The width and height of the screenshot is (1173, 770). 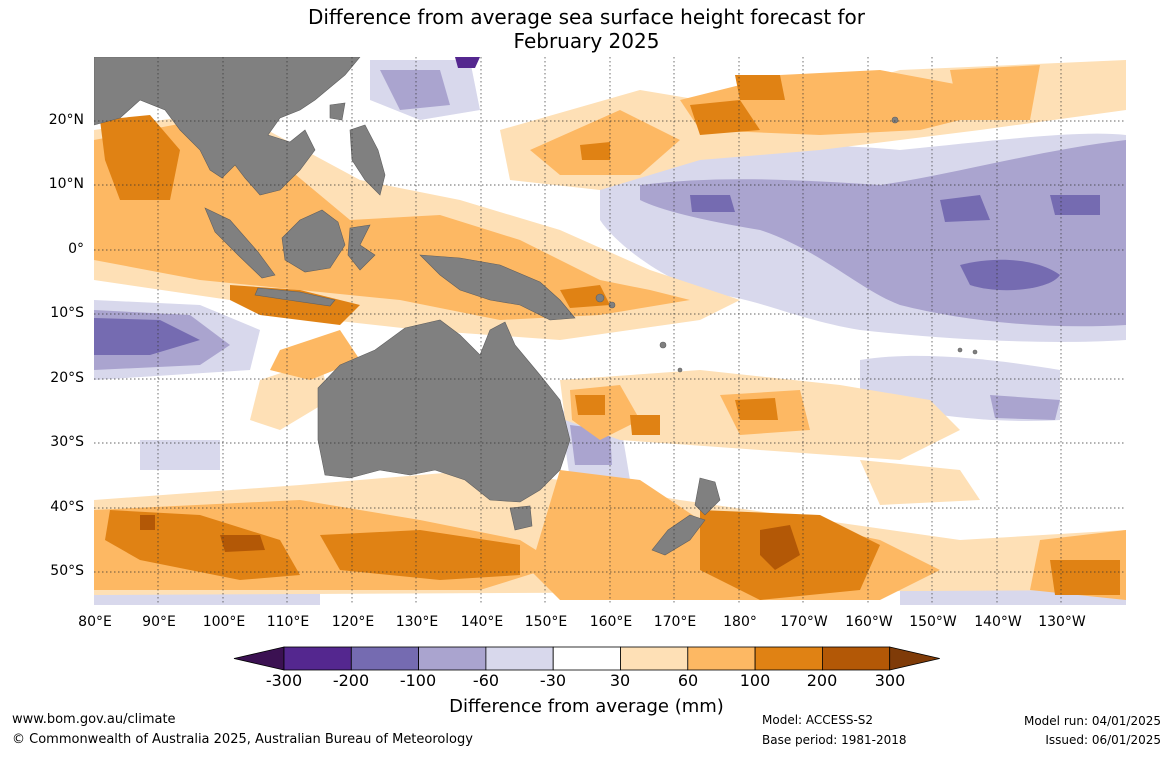 I want to click on java, so click(x=295, y=297).